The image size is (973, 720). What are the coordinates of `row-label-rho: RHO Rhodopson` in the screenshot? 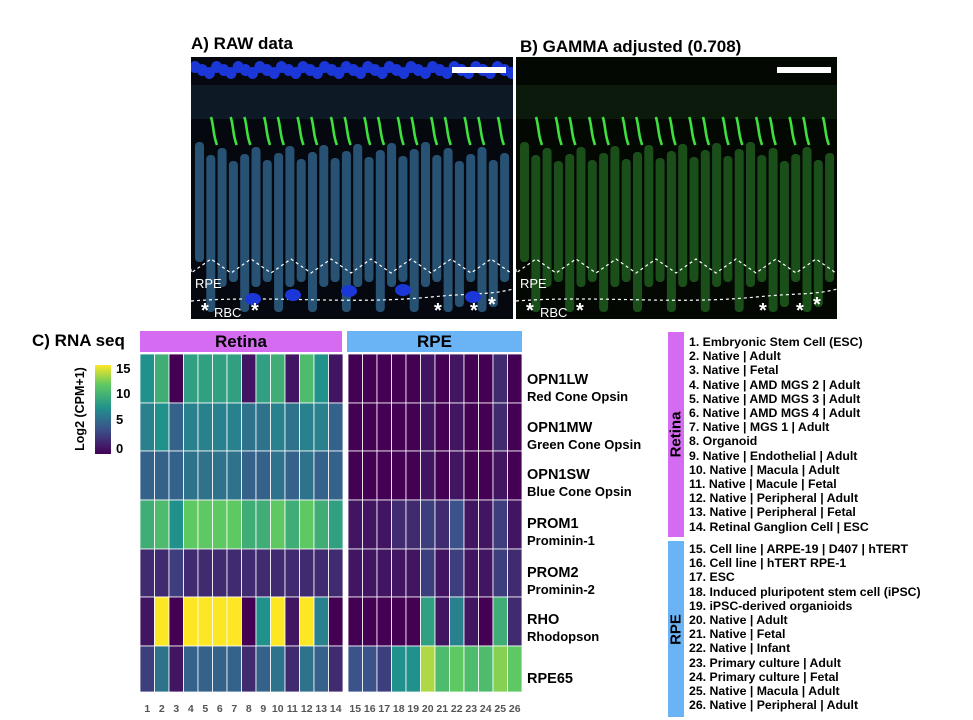 It's located at (563, 628).